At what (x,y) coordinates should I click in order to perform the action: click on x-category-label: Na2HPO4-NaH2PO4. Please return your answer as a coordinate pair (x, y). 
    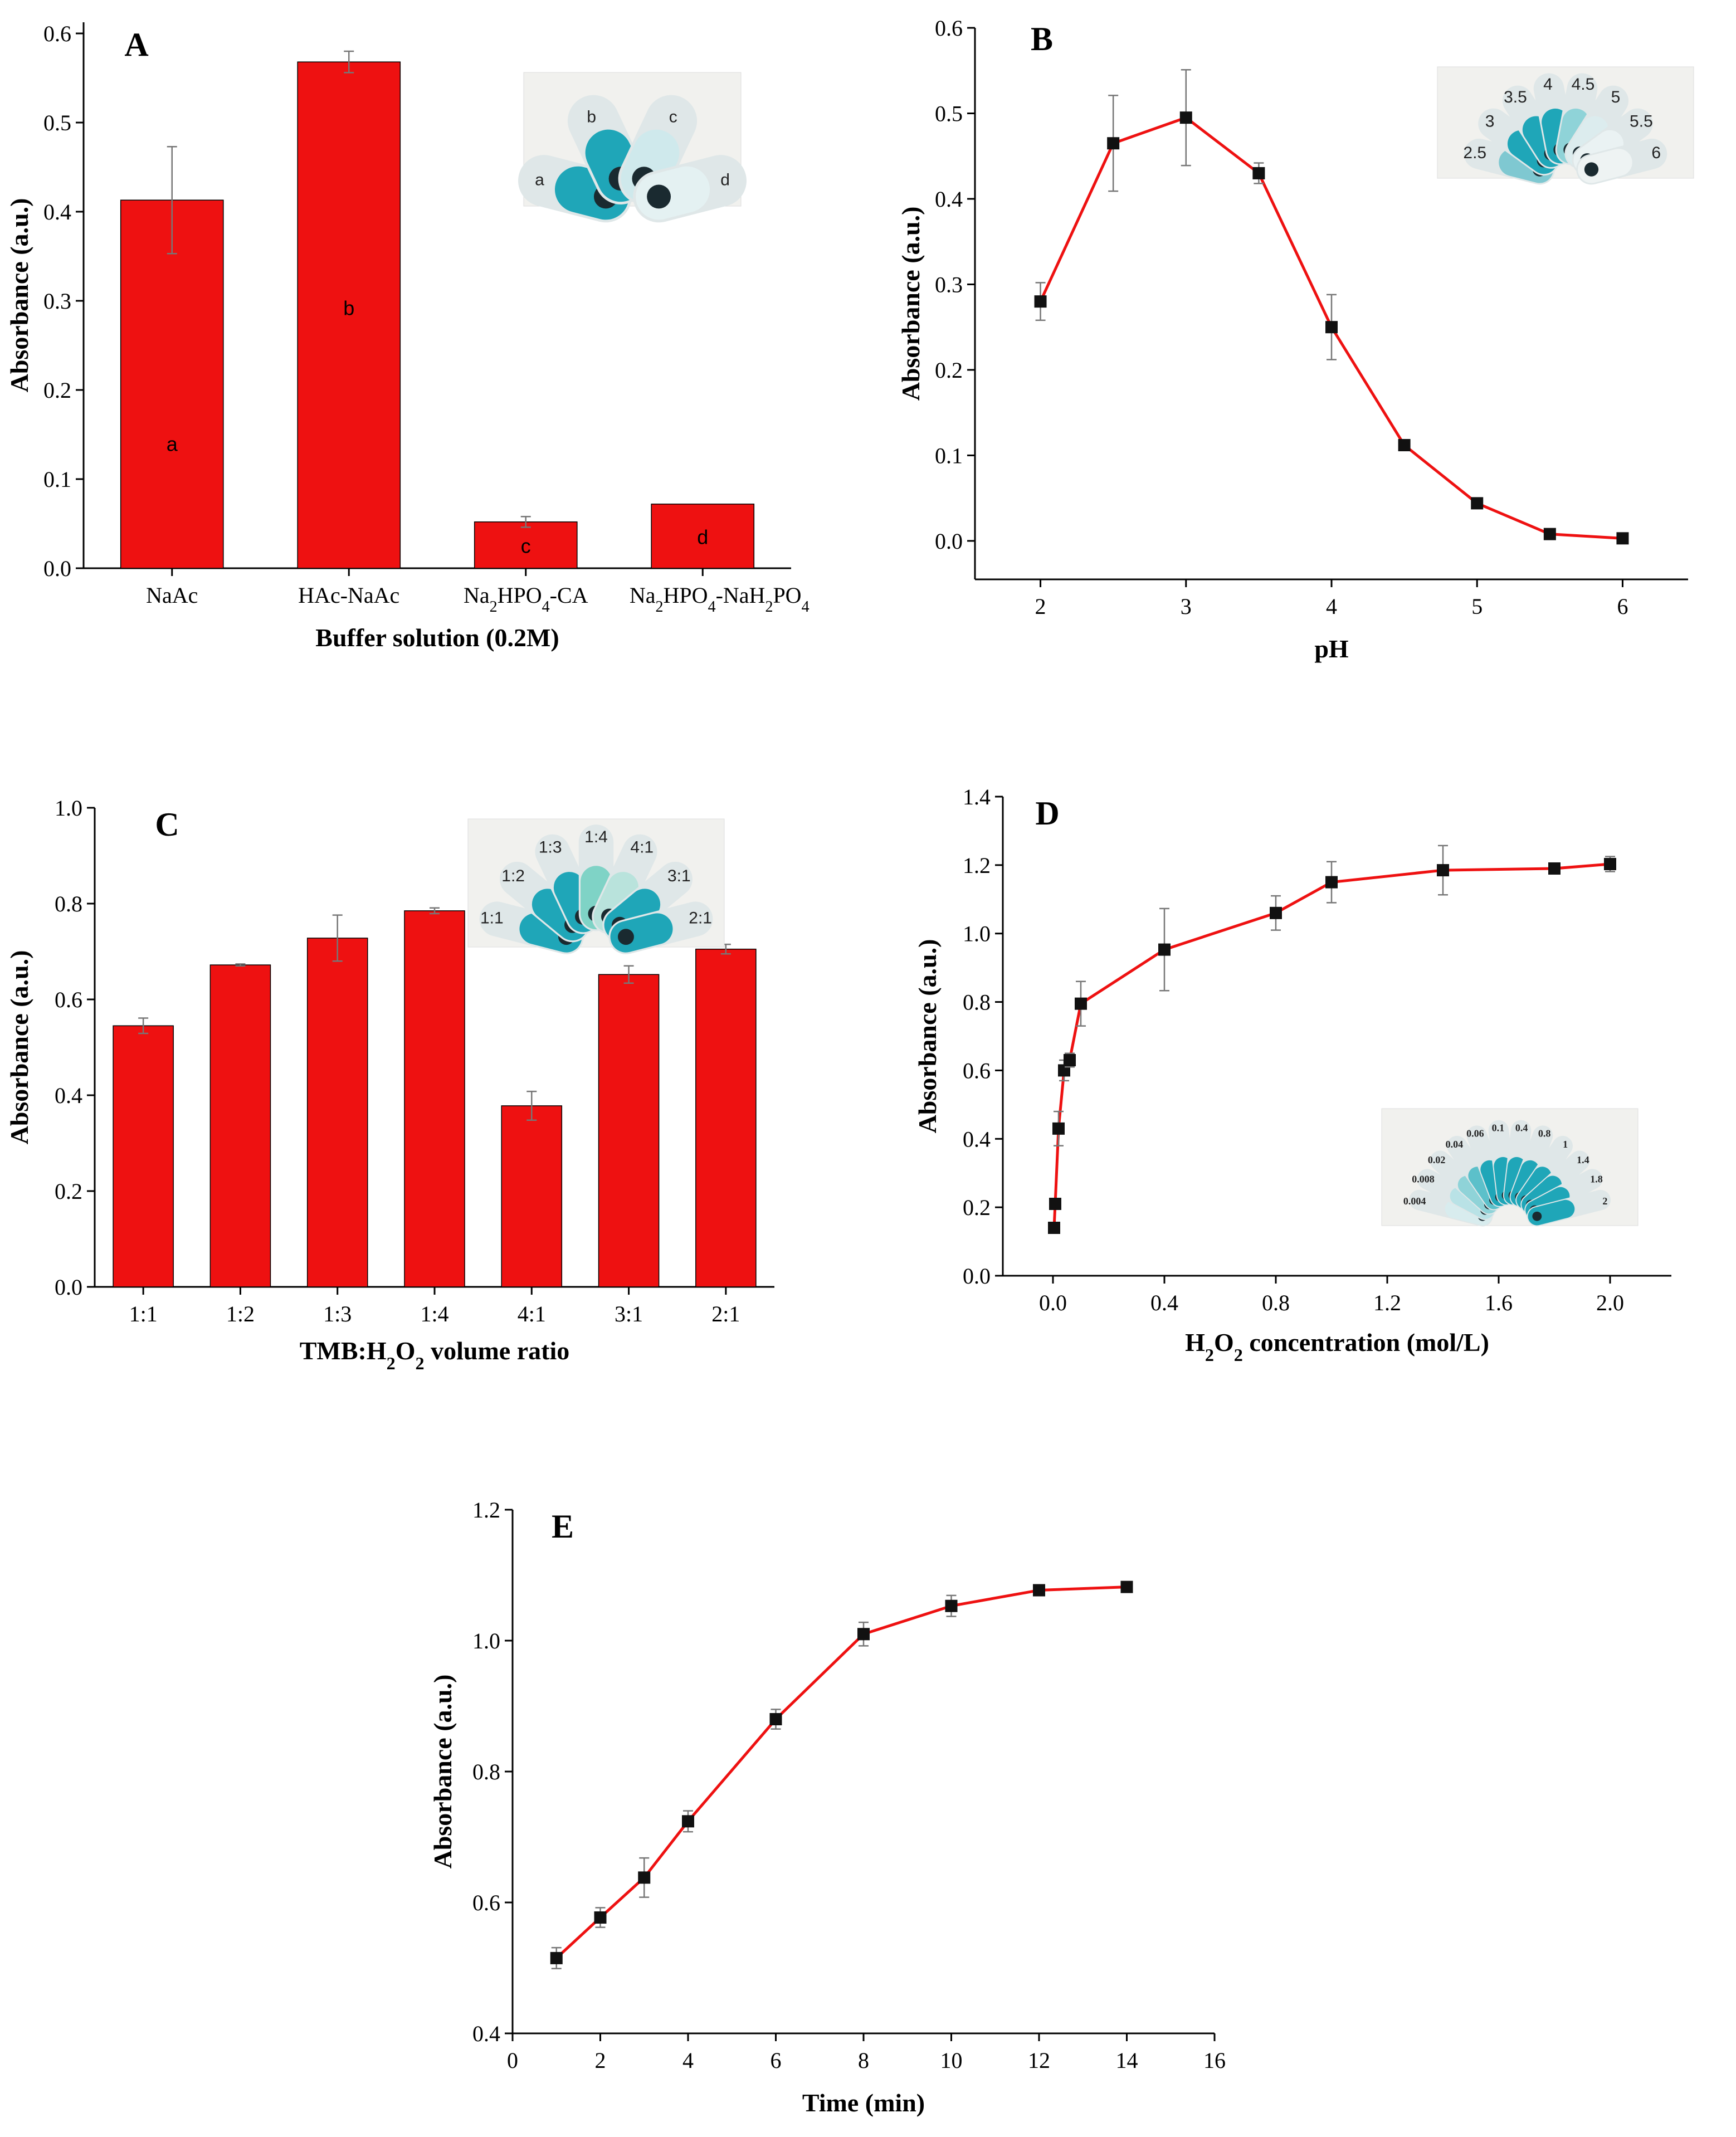
    Looking at the image, I should click on (720, 599).